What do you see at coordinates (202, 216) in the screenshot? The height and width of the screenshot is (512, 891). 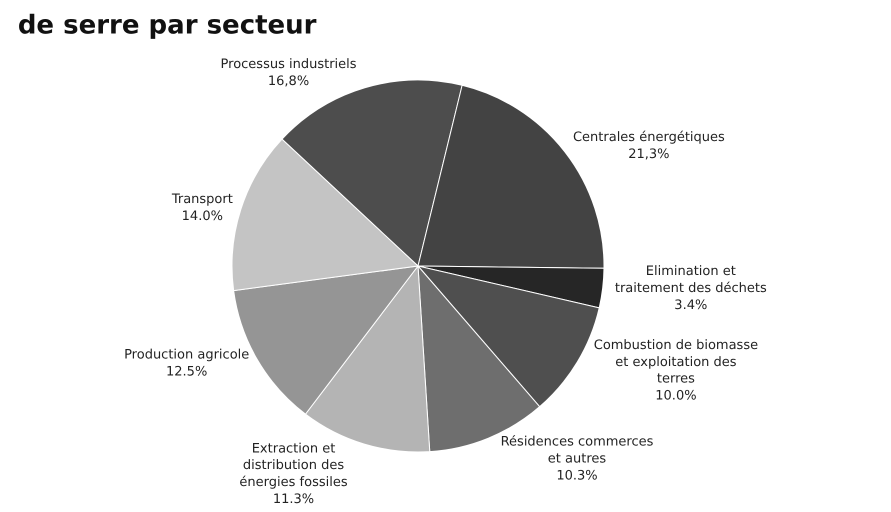 I see `data-label: 14.0%` at bounding box center [202, 216].